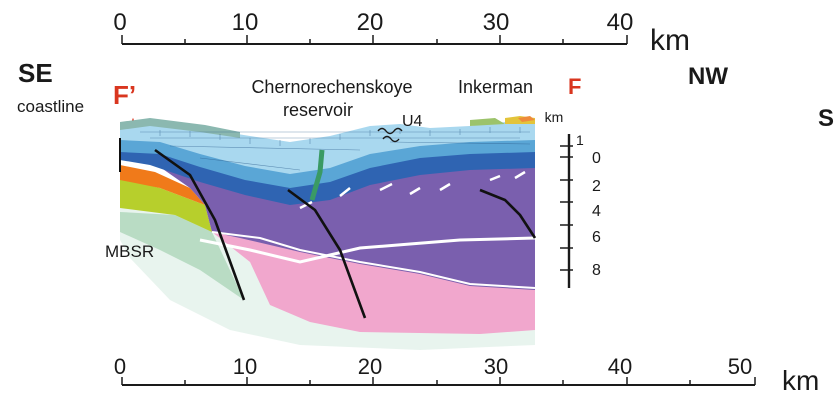 The image size is (838, 396). What do you see at coordinates (331, 87) in the screenshot?
I see `reservoir-label-line1: Chernorechenskoye` at bounding box center [331, 87].